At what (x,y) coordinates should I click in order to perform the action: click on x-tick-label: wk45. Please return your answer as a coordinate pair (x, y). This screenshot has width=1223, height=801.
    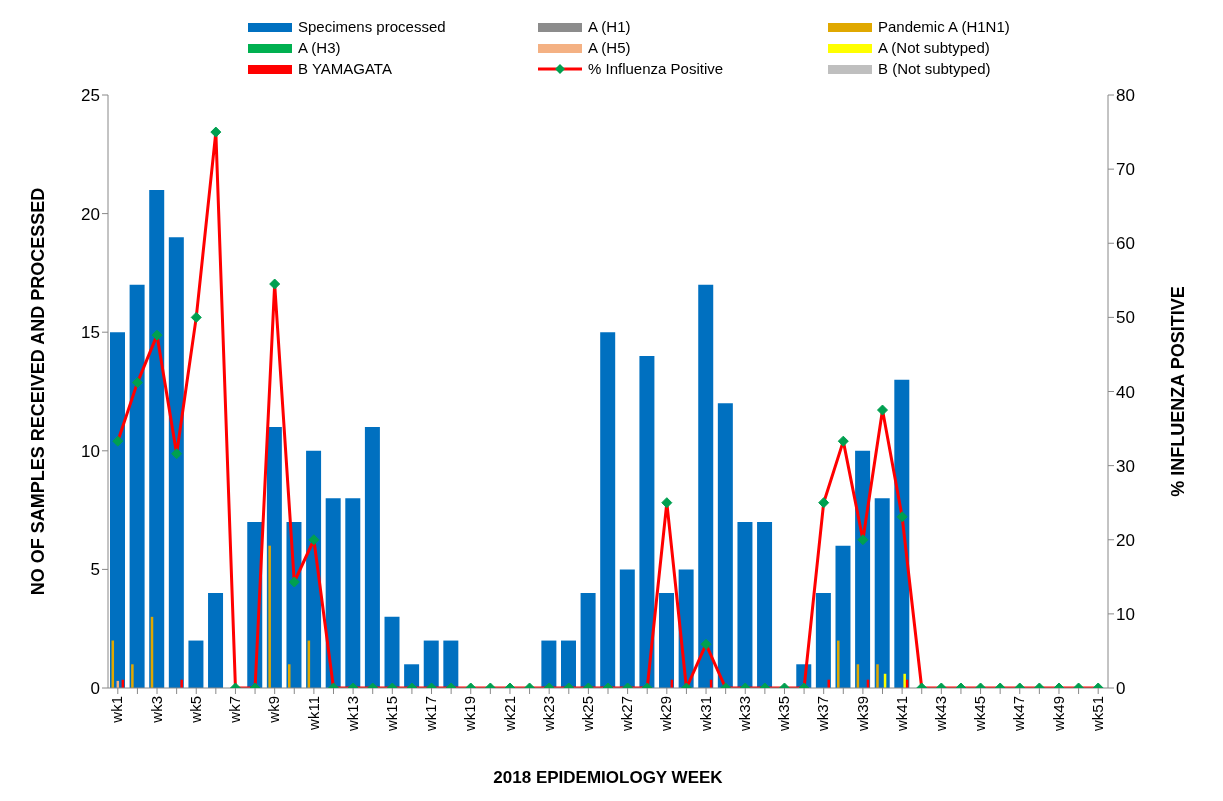
    Looking at the image, I should click on (980, 714).